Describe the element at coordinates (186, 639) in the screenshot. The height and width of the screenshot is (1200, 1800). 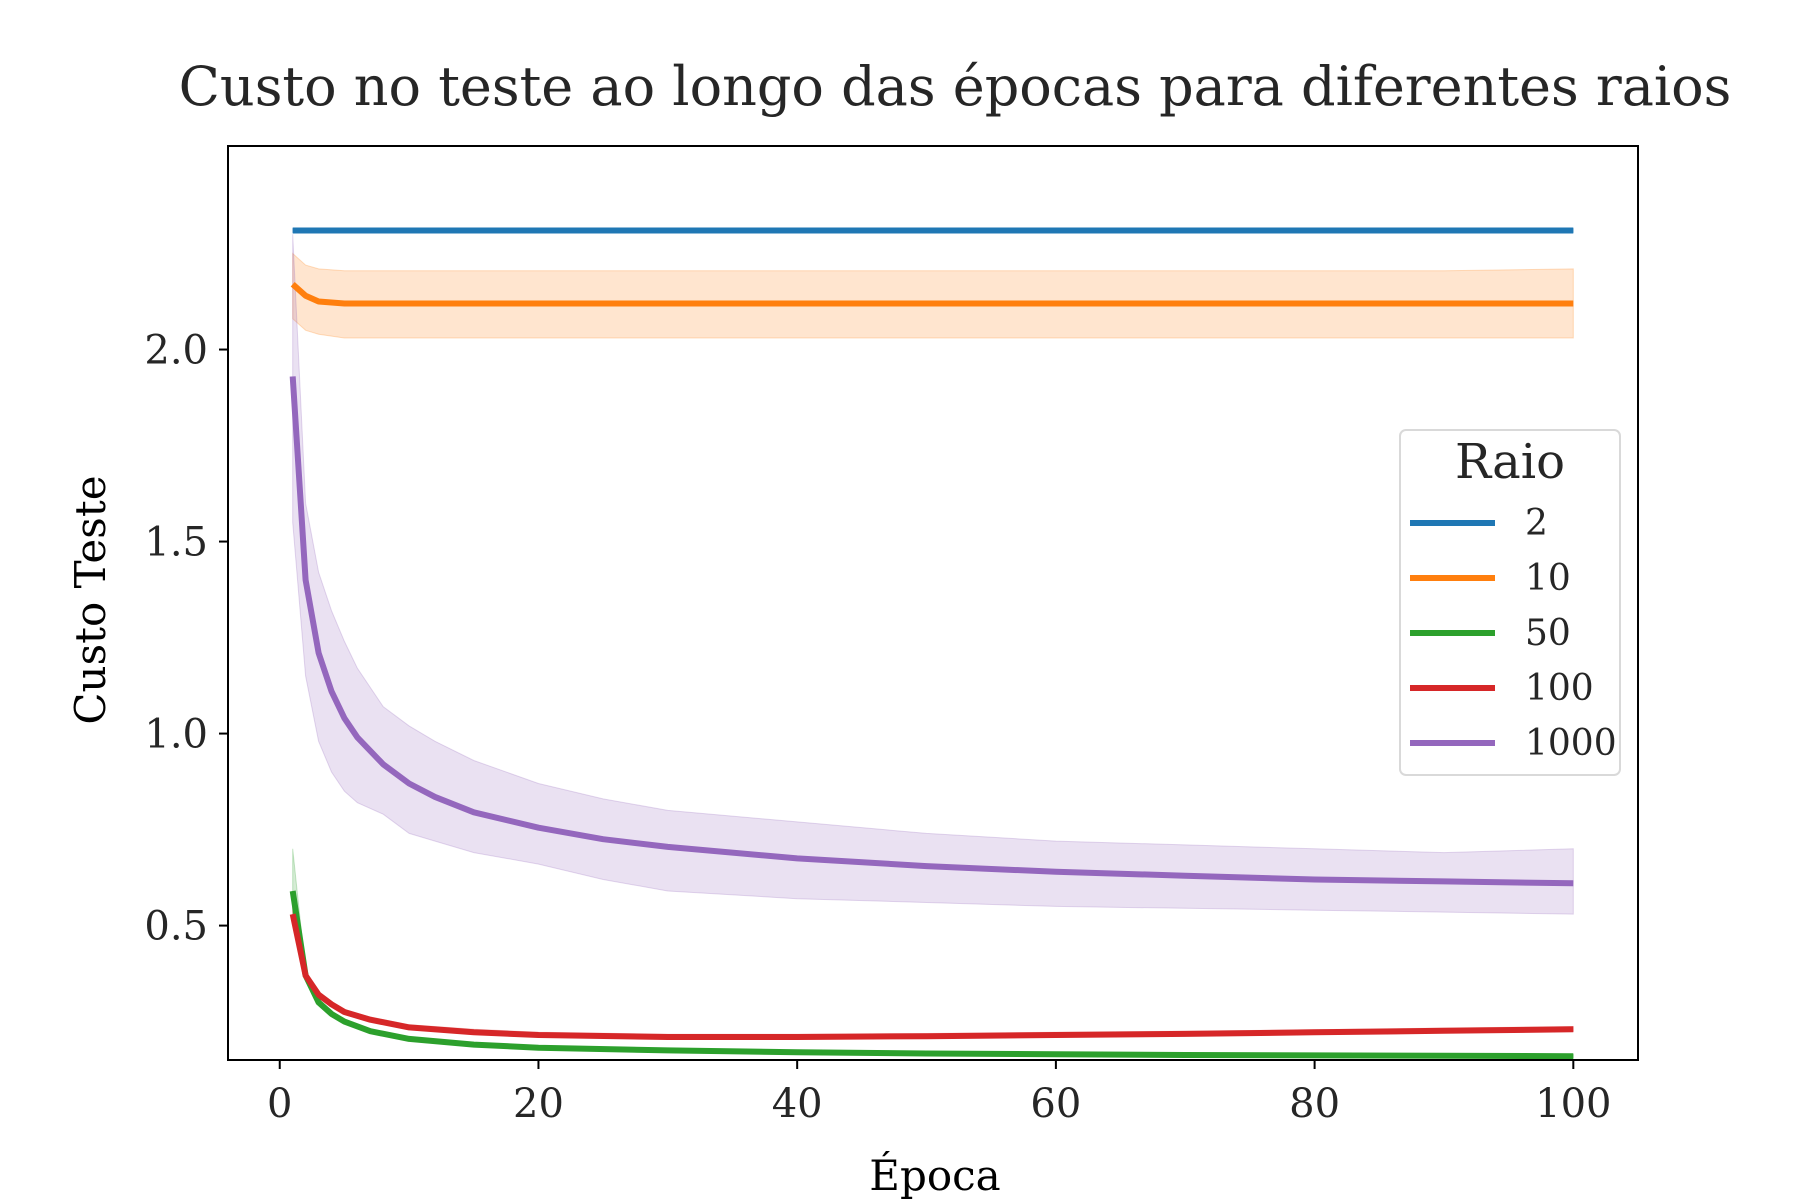
I see `y-axis-ticks: 0.5 1.0 1.5 2.0` at that location.